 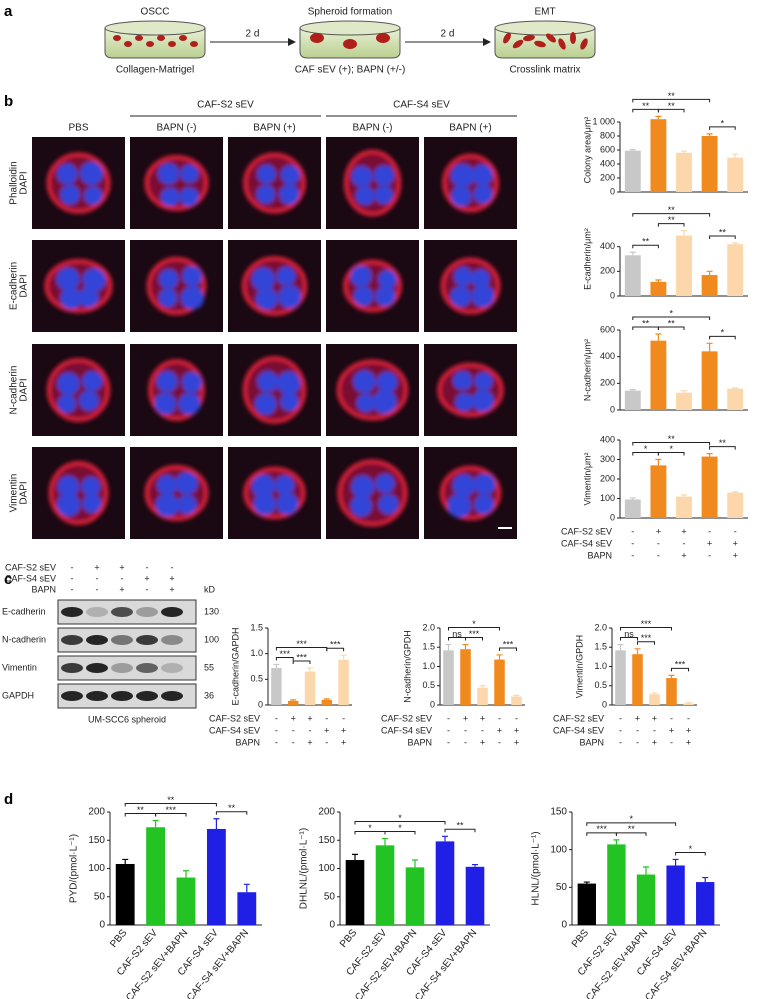 I want to click on blot-band, so click(x=147, y=696).